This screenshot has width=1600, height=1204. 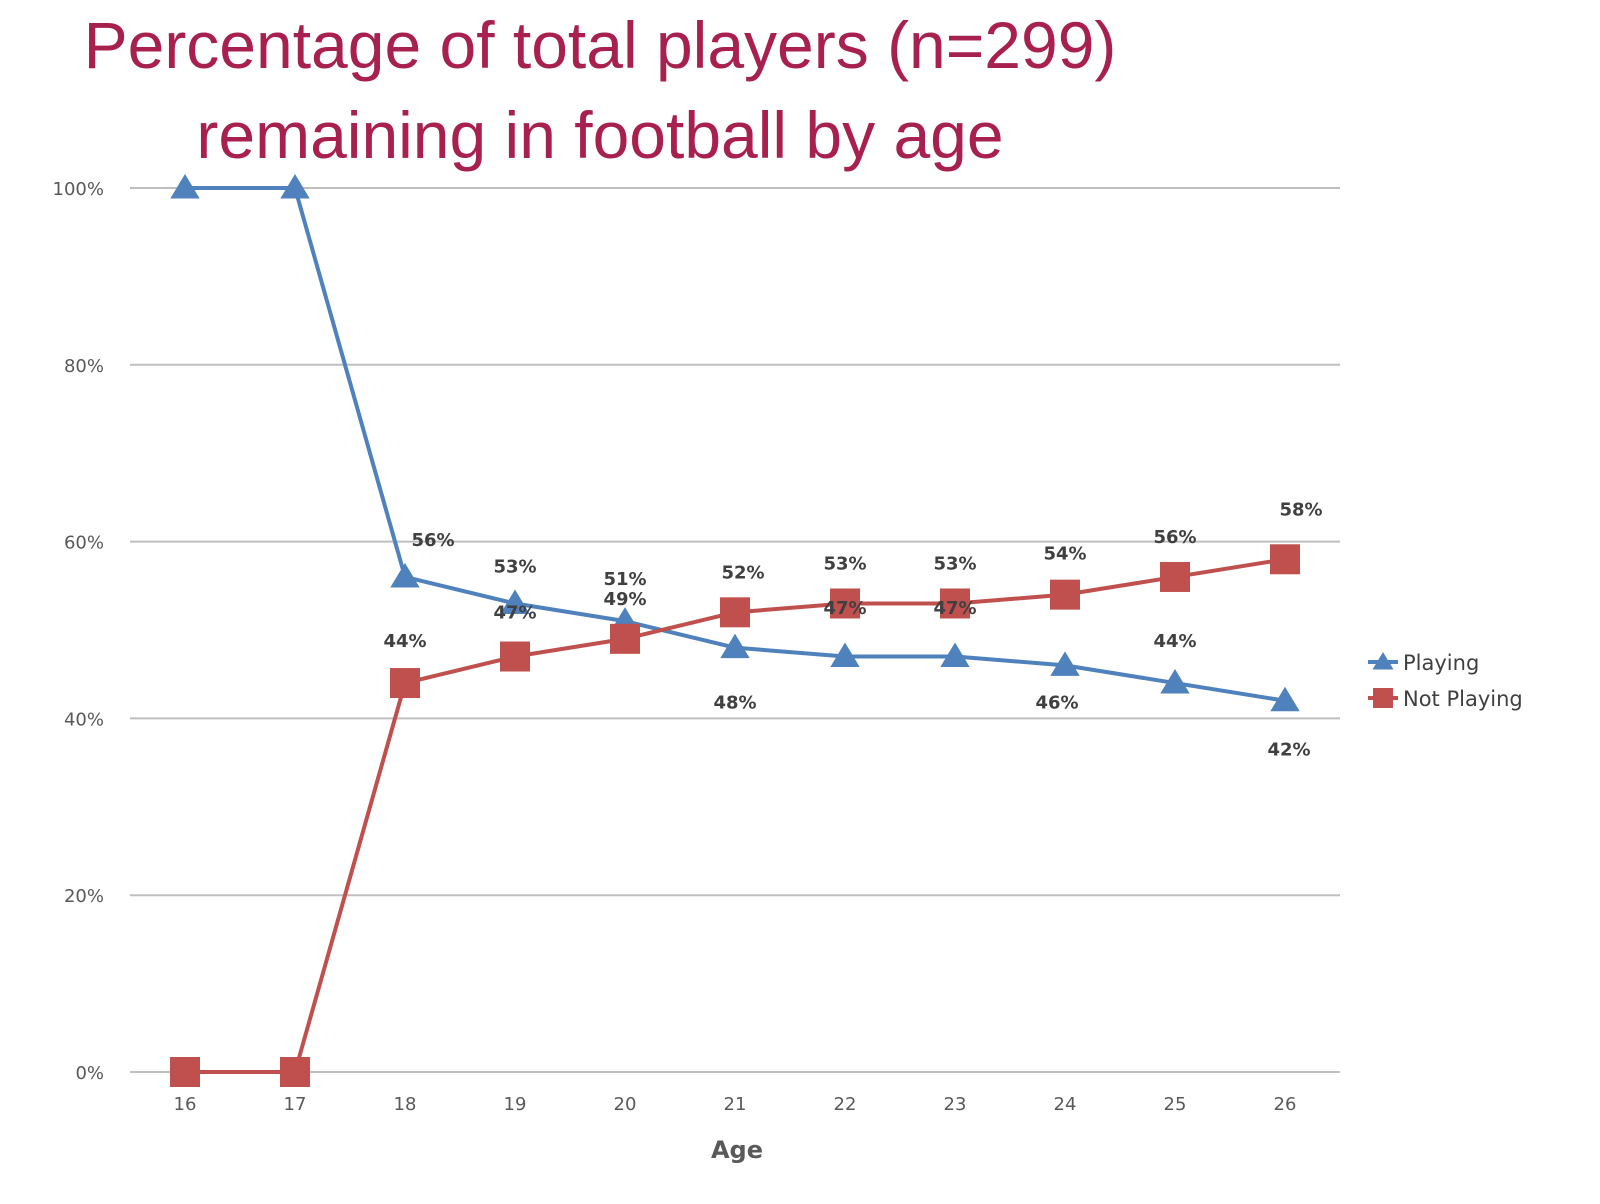 What do you see at coordinates (737, 1150) in the screenshot?
I see `x-axis-title: Age` at bounding box center [737, 1150].